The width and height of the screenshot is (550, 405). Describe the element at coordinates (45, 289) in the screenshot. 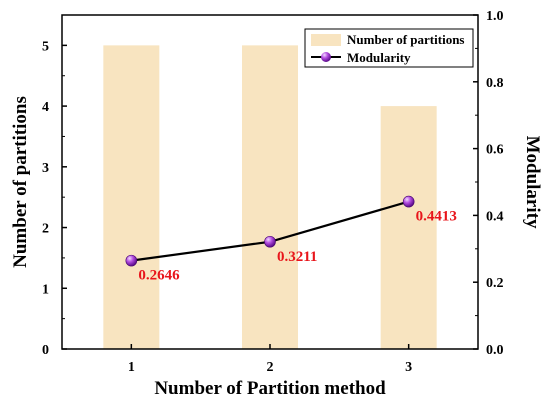

I see `left-tick-label: 1` at that location.